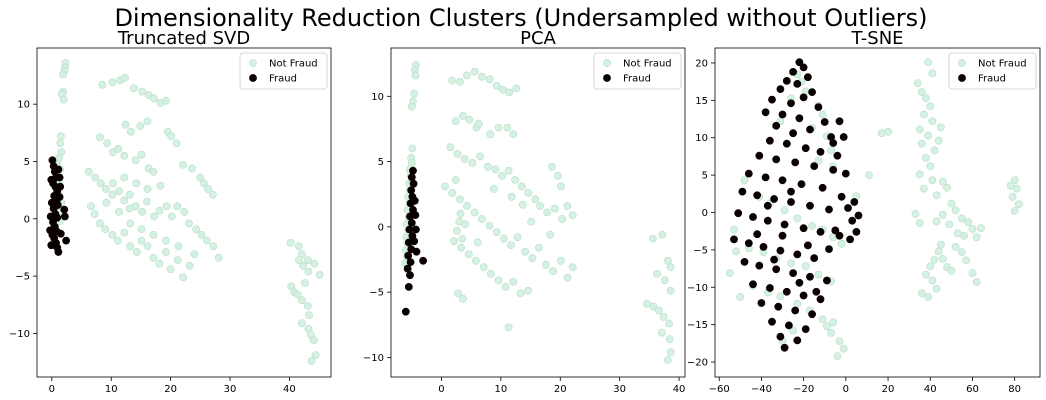  What do you see at coordinates (373, 358) in the screenshot?
I see `y-tick-label: −10` at bounding box center [373, 358].